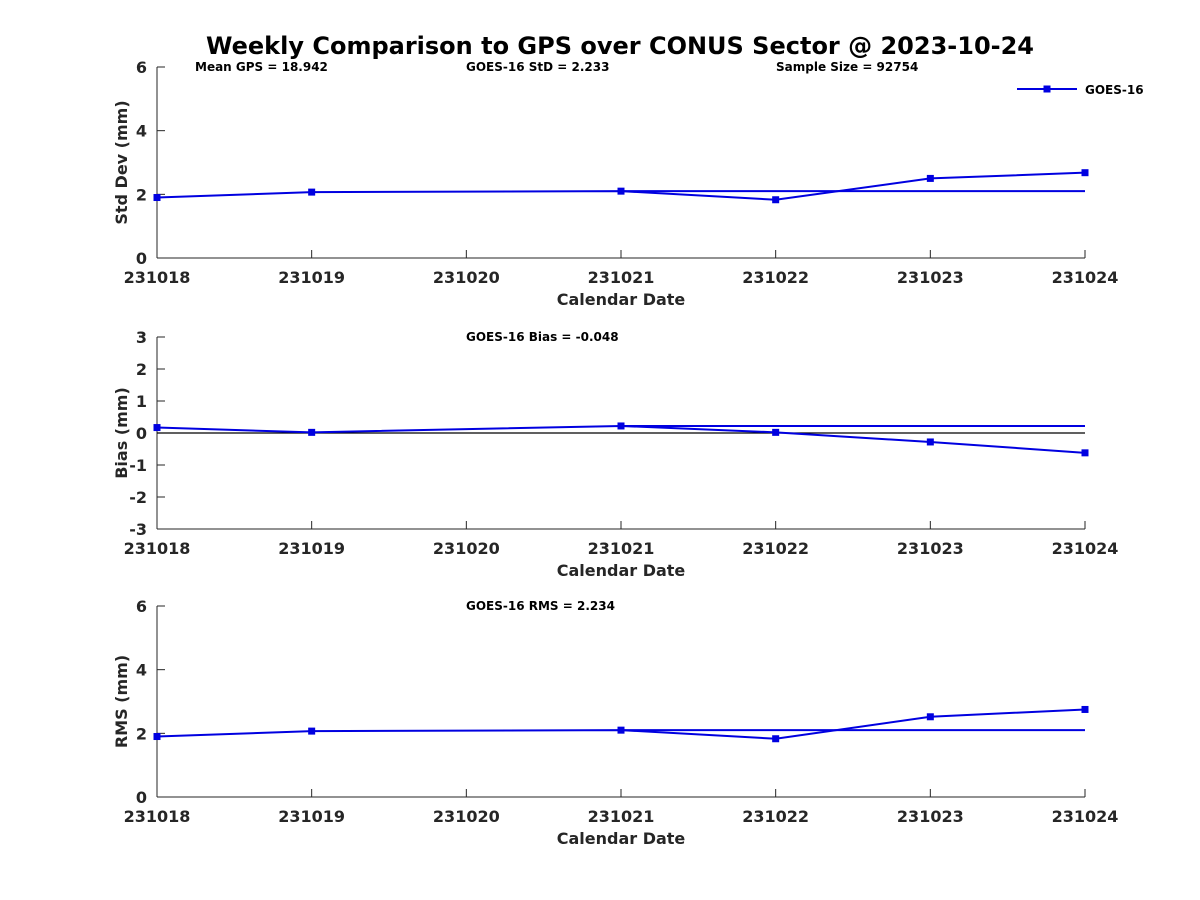 This screenshot has width=1200, height=900. What do you see at coordinates (1080, 90) in the screenshot?
I see `legend: GOES-16` at bounding box center [1080, 90].